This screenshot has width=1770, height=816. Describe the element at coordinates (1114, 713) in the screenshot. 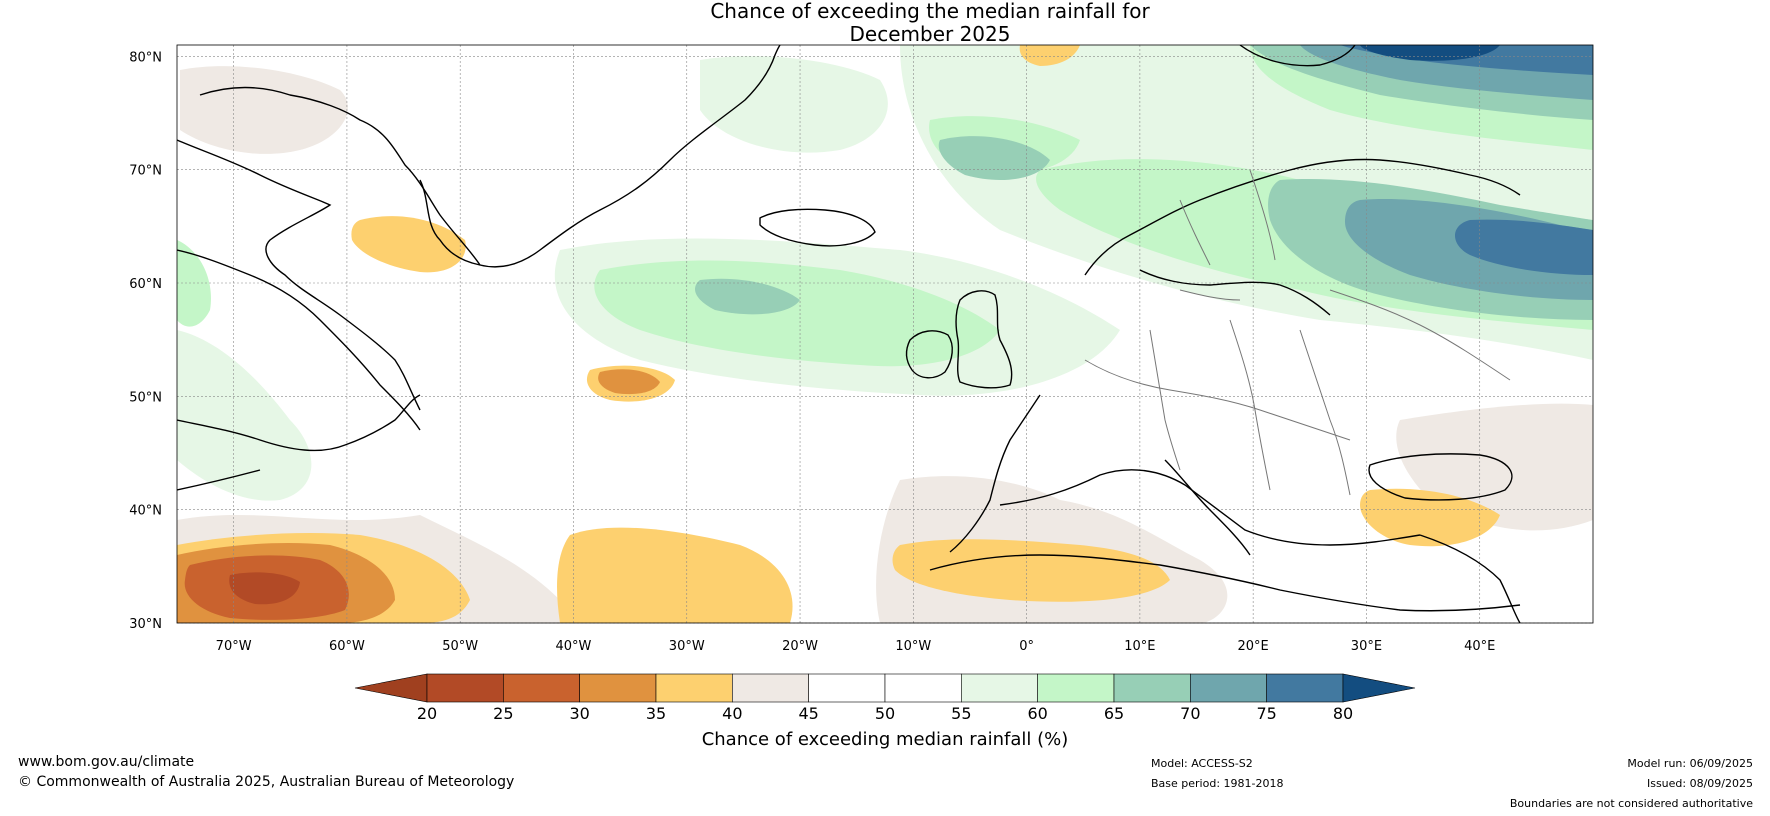

I see `colorbar-tick-label: 65` at that location.